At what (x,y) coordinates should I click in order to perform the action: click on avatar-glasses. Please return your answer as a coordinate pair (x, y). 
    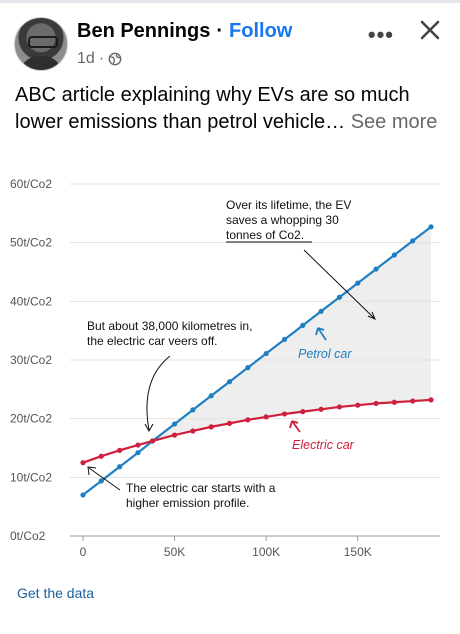
    Looking at the image, I should click on (43, 42).